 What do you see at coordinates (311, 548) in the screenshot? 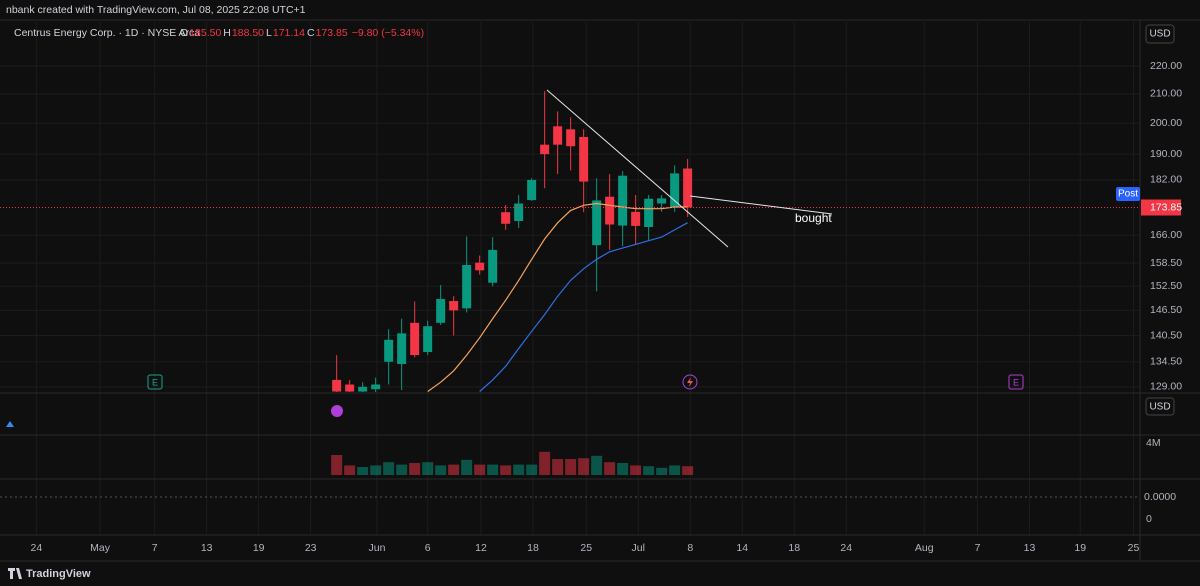
I see `x-tick-label: 23` at bounding box center [311, 548].